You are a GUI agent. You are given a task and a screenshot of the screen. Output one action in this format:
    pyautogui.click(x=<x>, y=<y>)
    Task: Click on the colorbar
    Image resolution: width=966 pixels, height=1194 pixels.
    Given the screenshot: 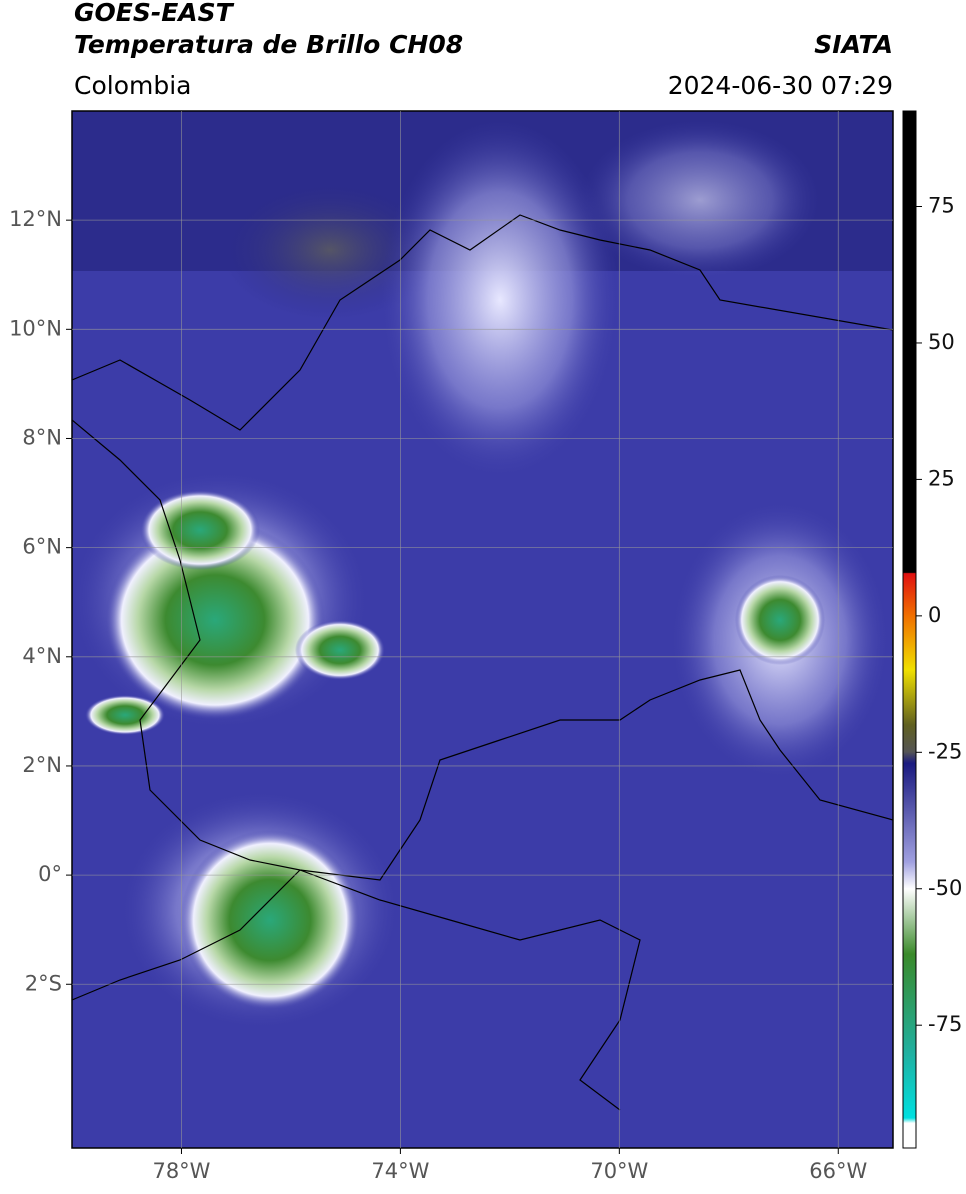 What is the action you would take?
    pyautogui.click(x=909, y=629)
    